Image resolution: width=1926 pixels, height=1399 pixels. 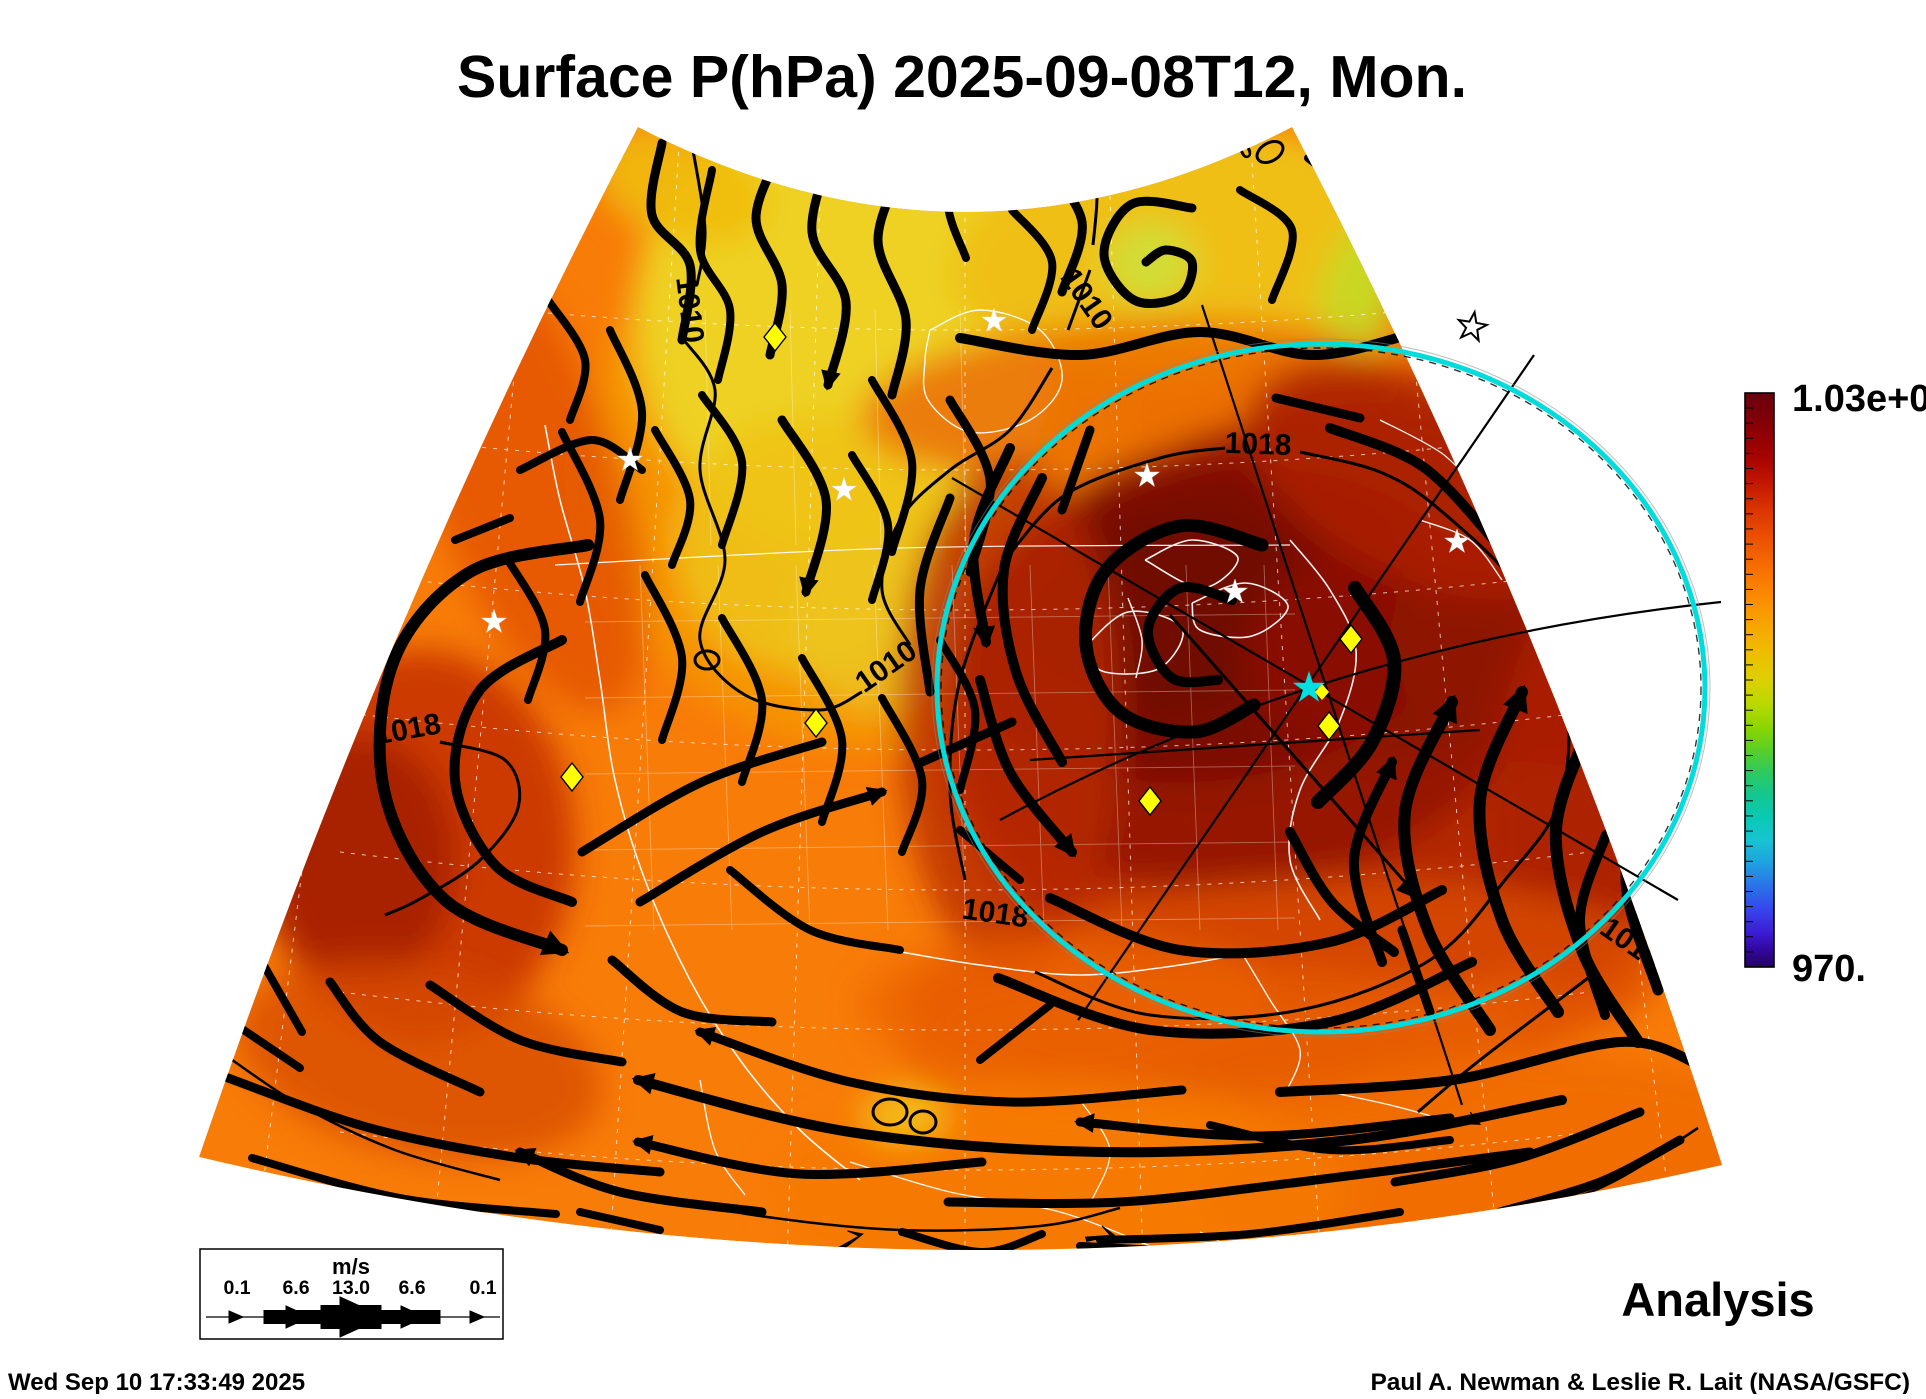 What do you see at coordinates (1859, 399) in the screenshot?
I see `svg-text: 1.03e+03` at bounding box center [1859, 399].